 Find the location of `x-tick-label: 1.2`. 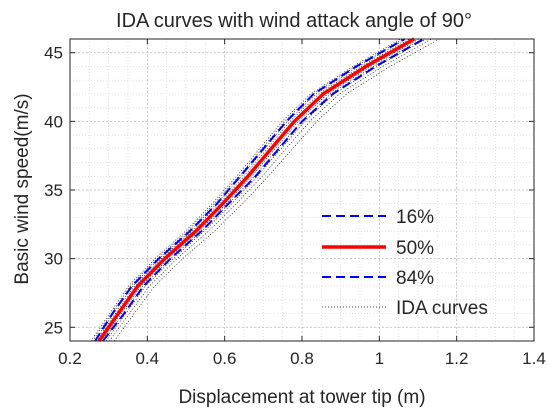

x-tick-label: 1.2 is located at coordinates (457, 358).